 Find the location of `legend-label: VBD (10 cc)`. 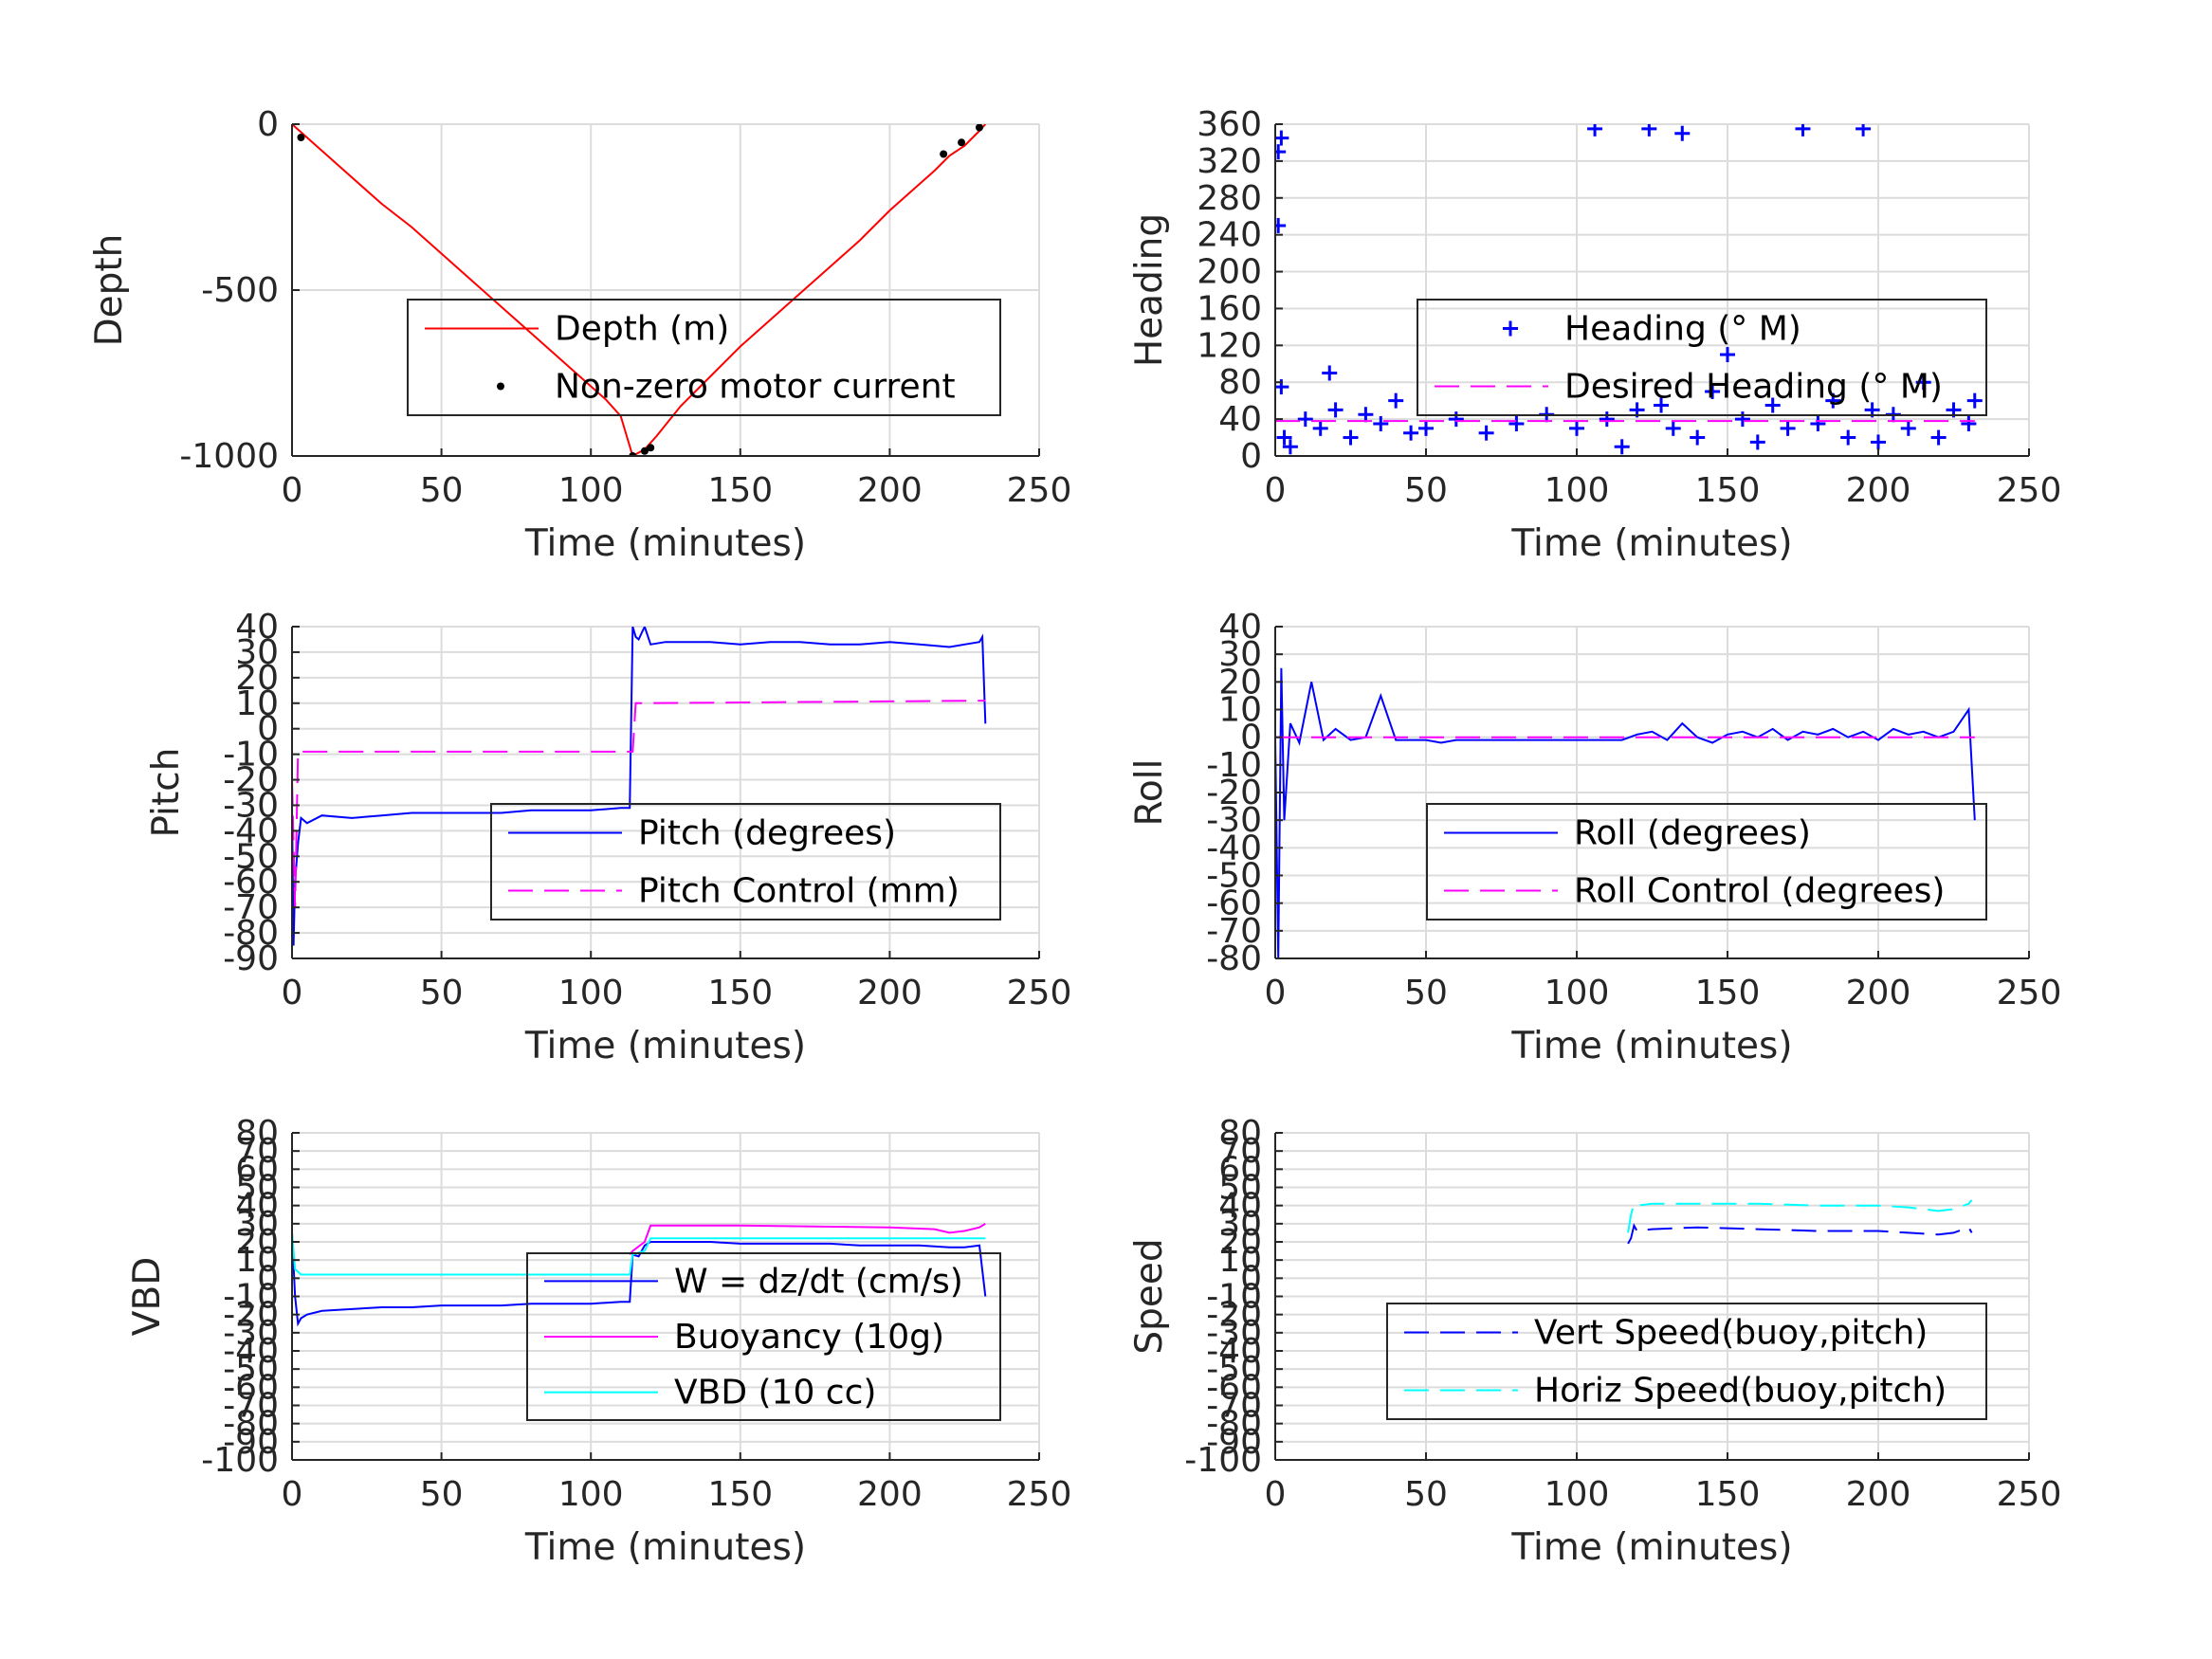

legend-label: VBD (10 cc) is located at coordinates (775, 1393).